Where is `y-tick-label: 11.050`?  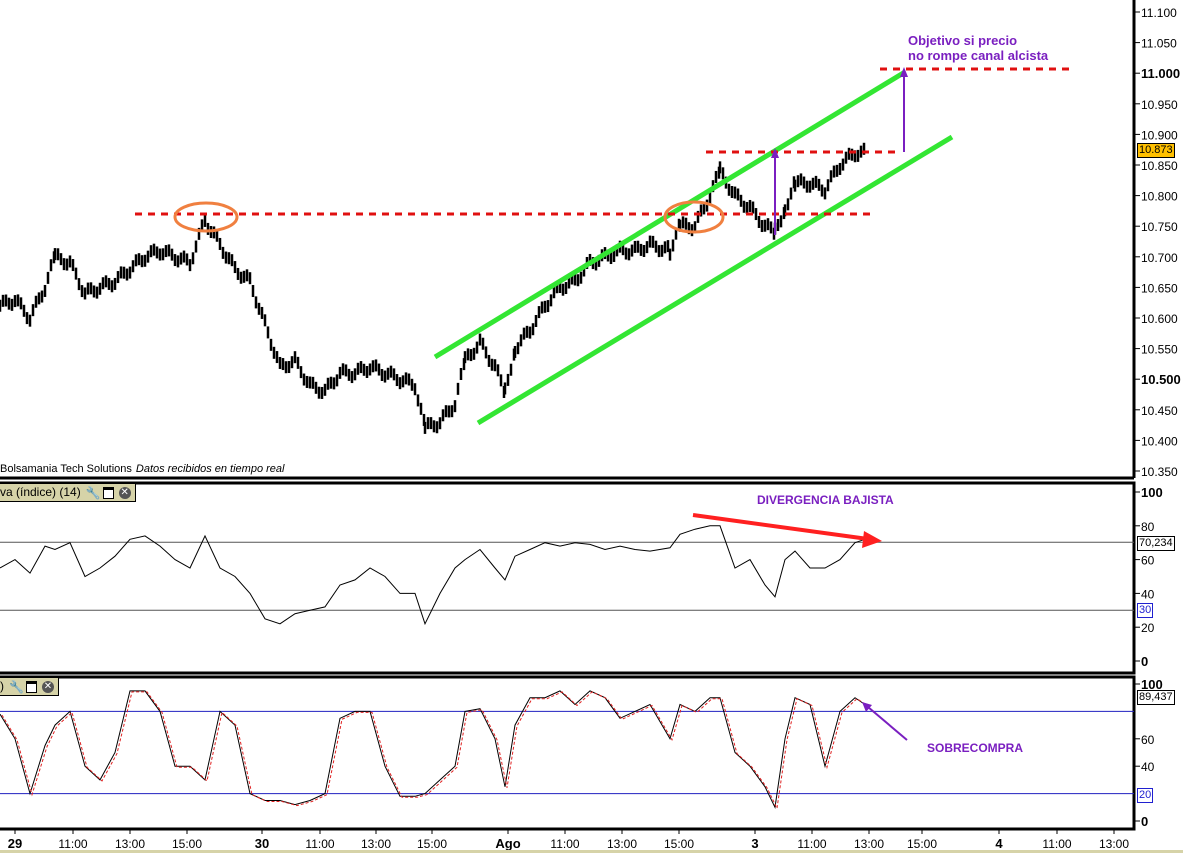
y-tick-label: 11.050 is located at coordinates (1159, 44).